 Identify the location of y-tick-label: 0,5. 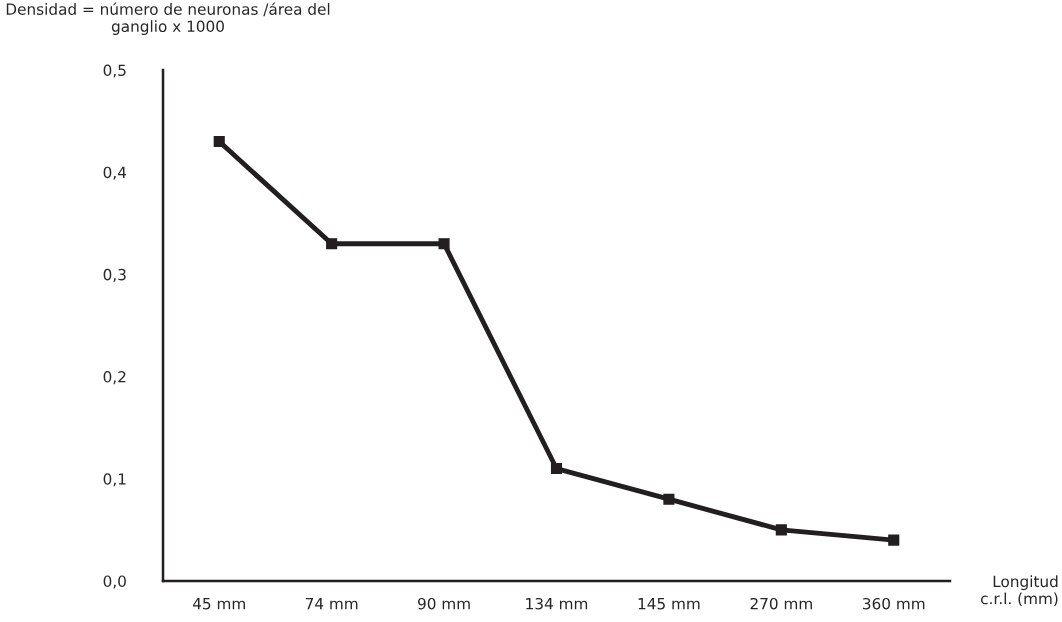
(114, 71).